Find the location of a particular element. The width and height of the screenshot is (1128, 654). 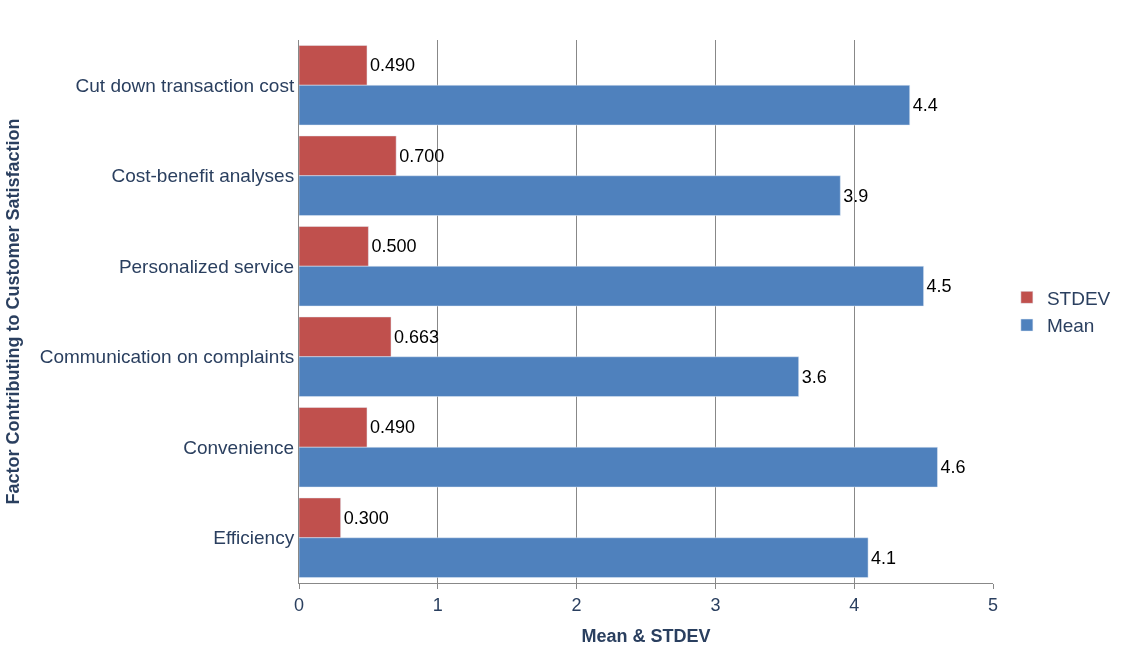

x-tick-label: 2 is located at coordinates (576, 604).